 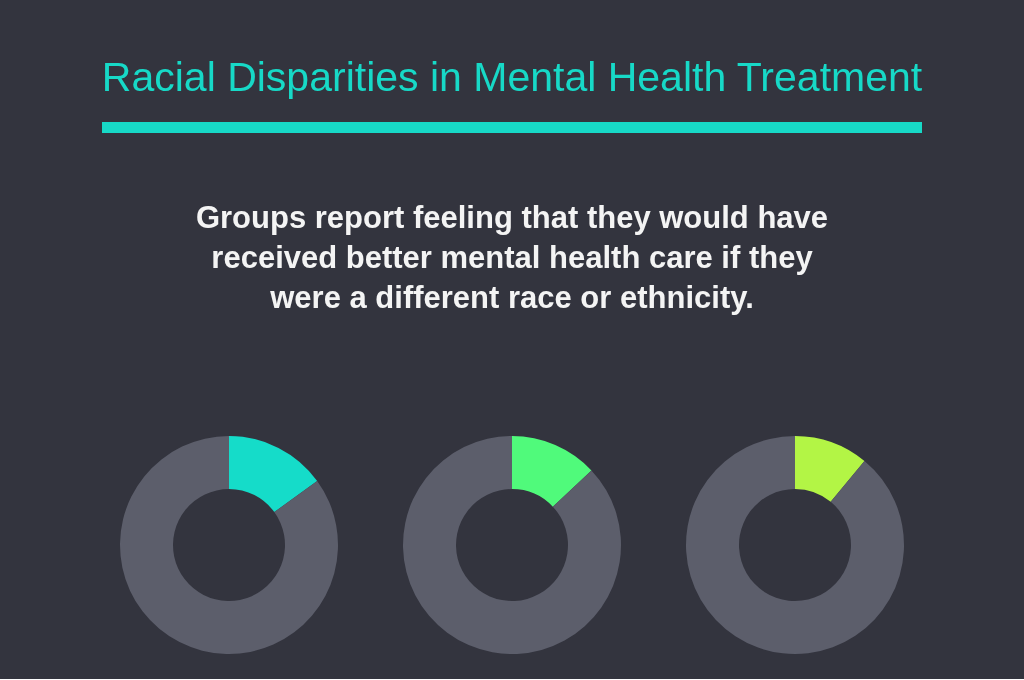 I want to click on text: Groups report feeling that they would have received better mental health care if they were a different race or ethnicity., so click(x=512, y=257).